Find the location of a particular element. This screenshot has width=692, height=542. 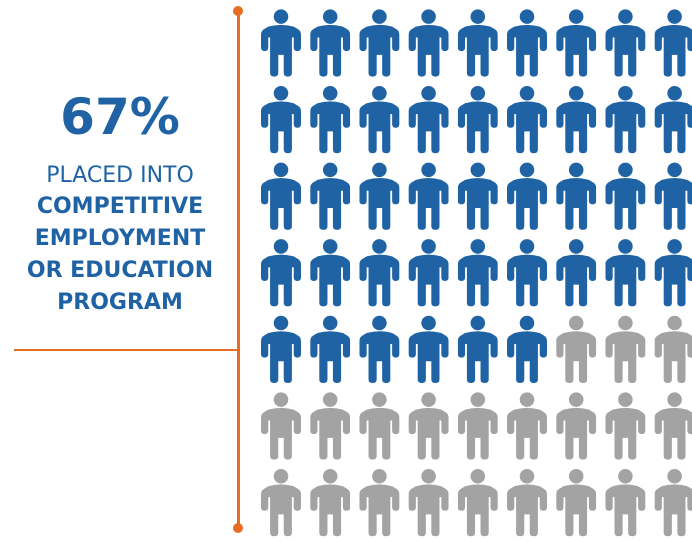

vertical-divider is located at coordinates (238, 269).